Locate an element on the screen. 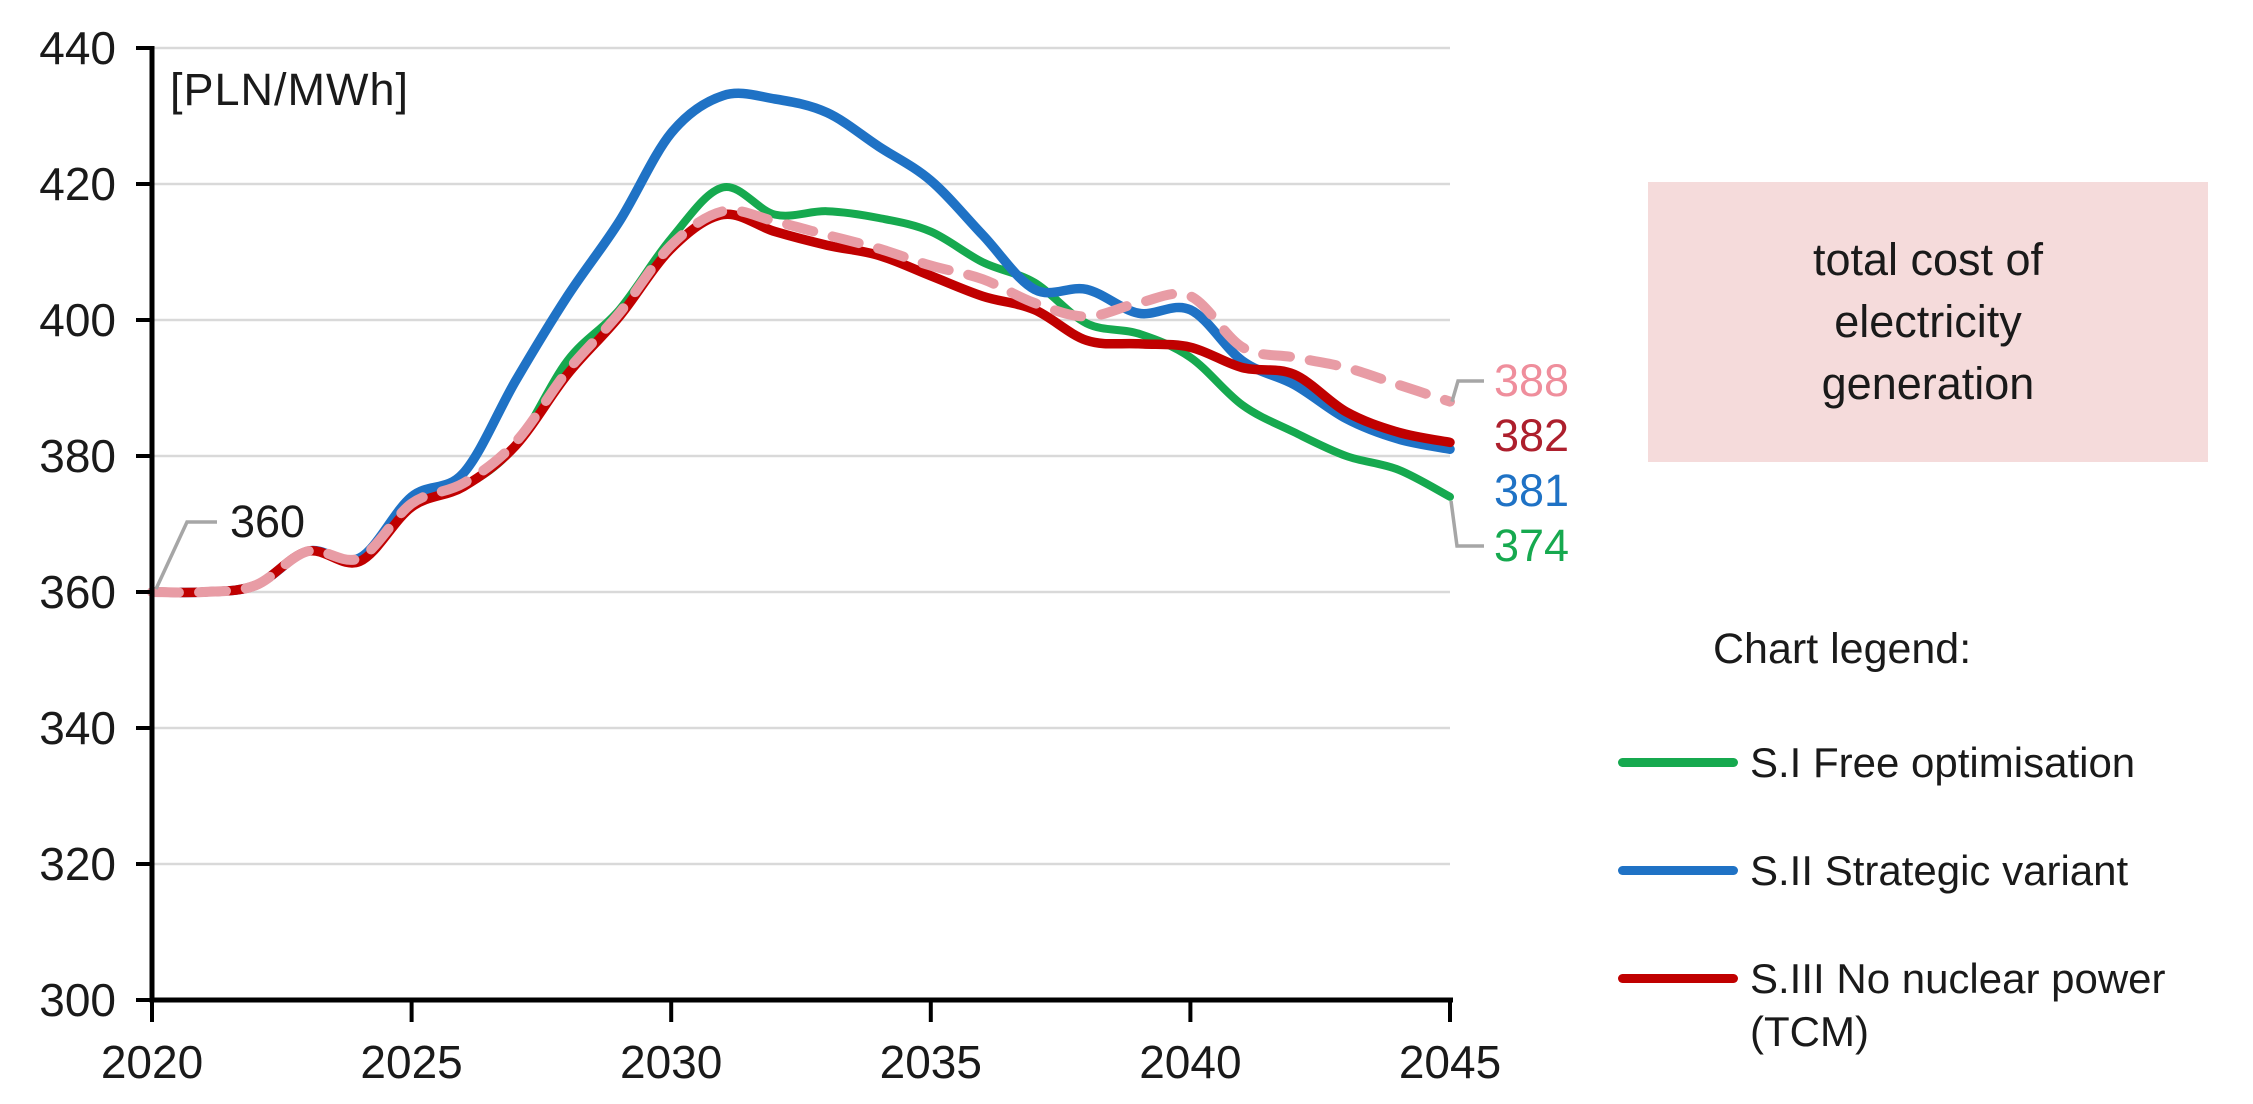 The height and width of the screenshot is (1104, 2253). box-text-line: electricity is located at coordinates (1928, 321).